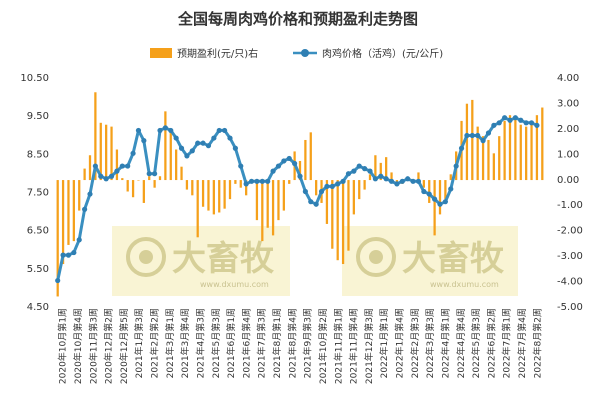  I want to click on x-tick-label: 2022年4月第4周, so click(461, 343).